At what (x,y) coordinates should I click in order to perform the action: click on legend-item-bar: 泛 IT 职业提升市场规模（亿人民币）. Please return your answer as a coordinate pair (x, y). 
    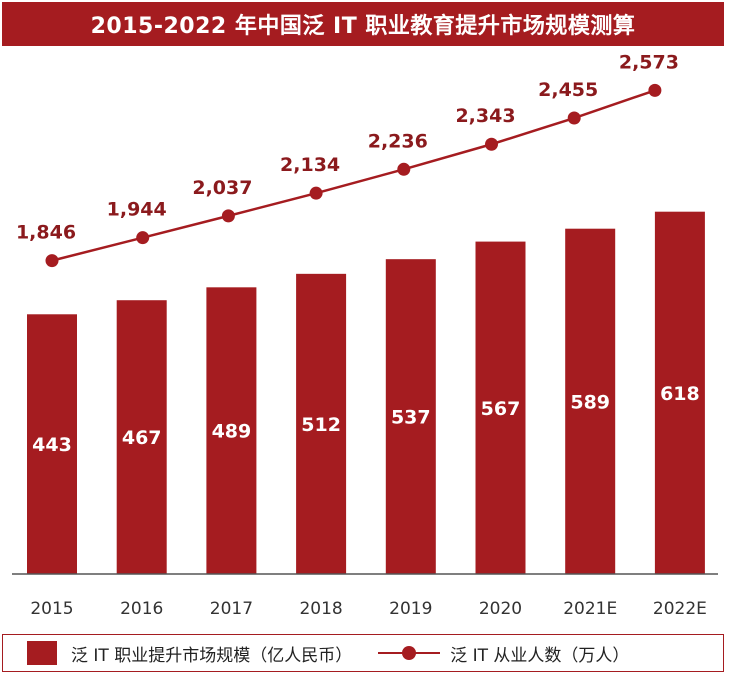
    Looking at the image, I should click on (177, 653).